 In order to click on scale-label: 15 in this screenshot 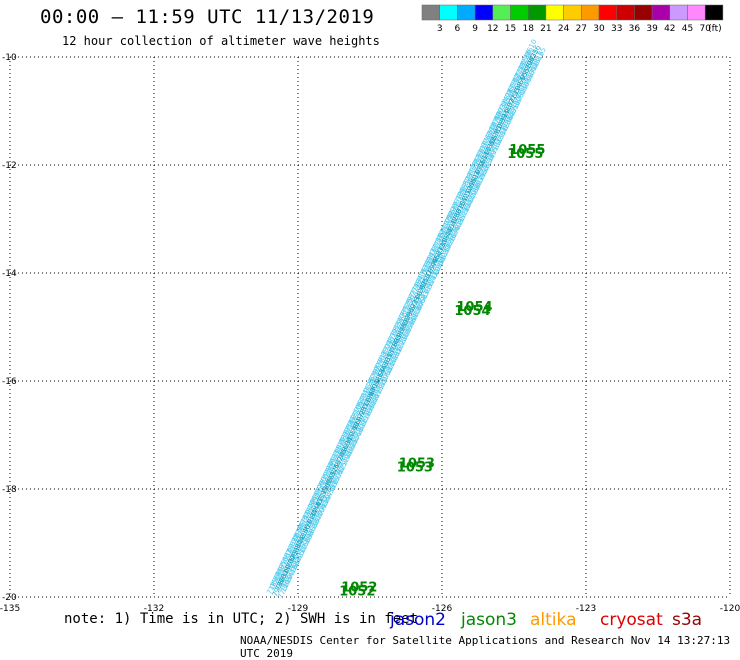, I will do `click(510, 29)`.